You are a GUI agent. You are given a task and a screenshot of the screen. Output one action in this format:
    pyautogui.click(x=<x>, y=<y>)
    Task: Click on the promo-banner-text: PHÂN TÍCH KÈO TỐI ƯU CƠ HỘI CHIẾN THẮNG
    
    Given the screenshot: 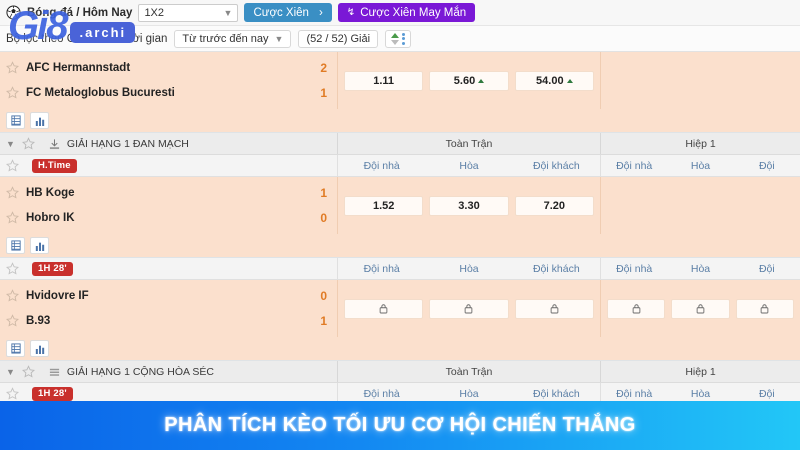 What is the action you would take?
    pyautogui.click(x=400, y=425)
    